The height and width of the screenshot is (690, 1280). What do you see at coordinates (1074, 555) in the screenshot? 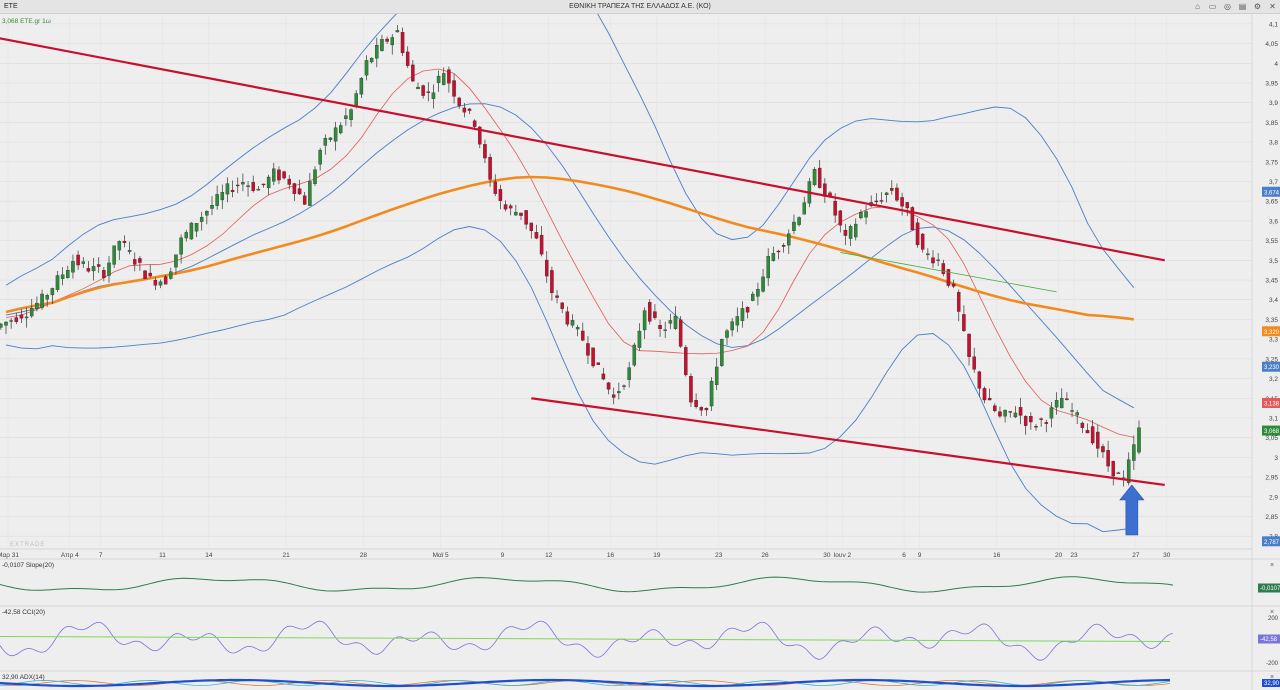
I see `date-tick-label: 23` at bounding box center [1074, 555].